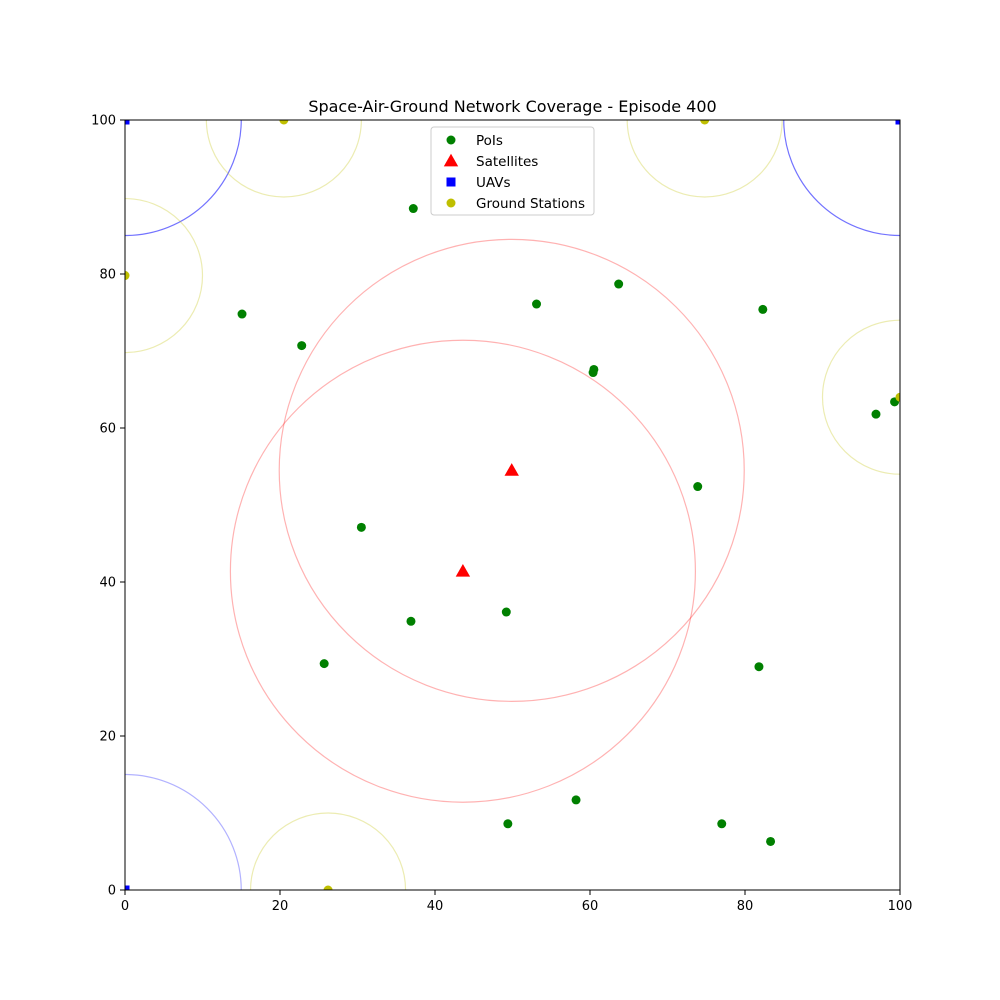  What do you see at coordinates (108, 506) in the screenshot?
I see `y-axis-ticks: 0 20 40 60 80 100` at bounding box center [108, 506].